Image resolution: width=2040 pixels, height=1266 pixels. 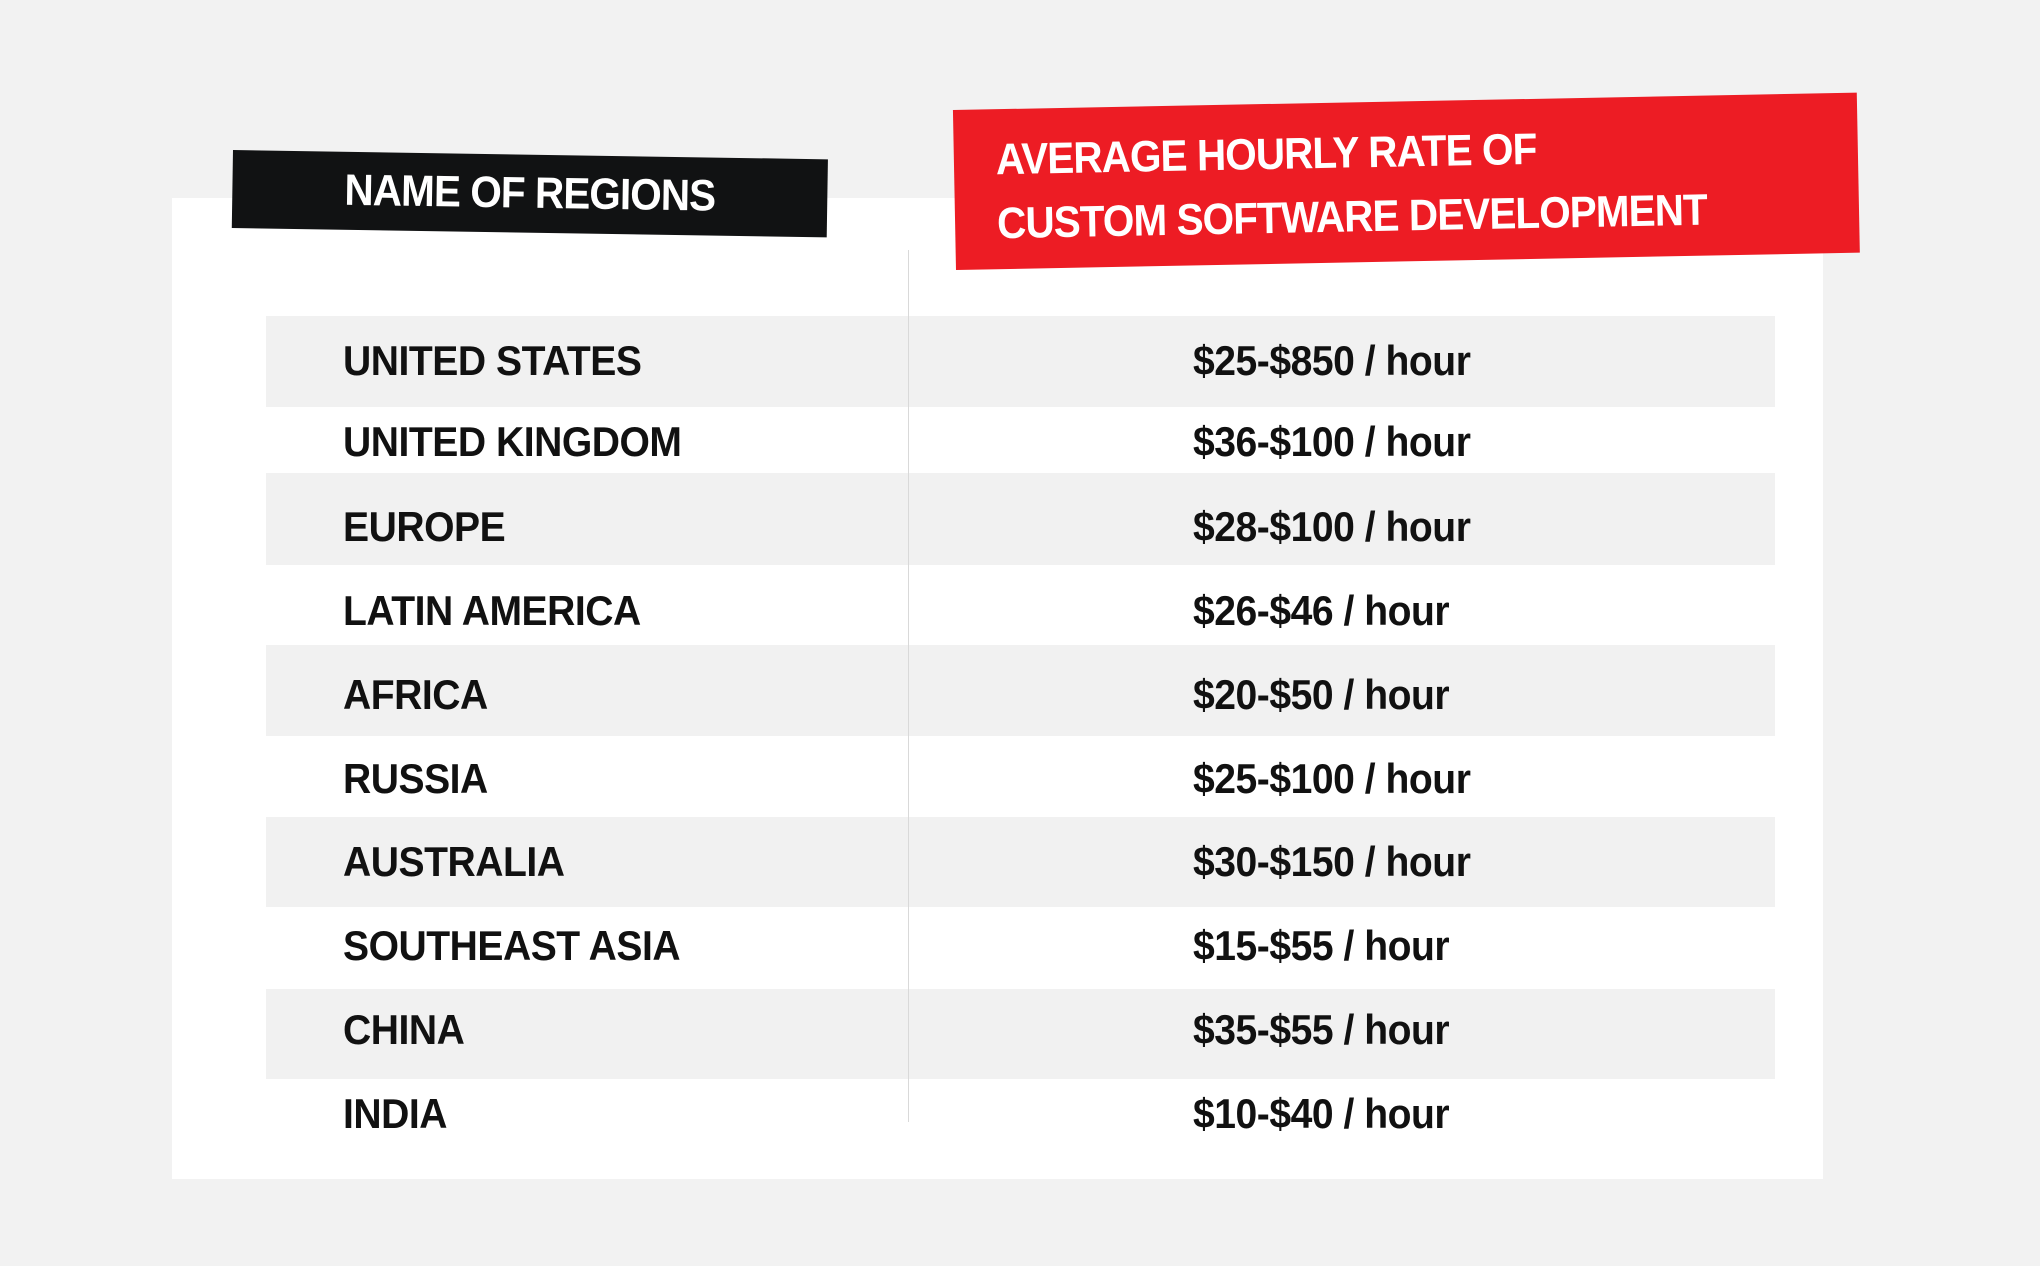 What do you see at coordinates (1352, 217) in the screenshot?
I see `rate-header-line2: CUSTOM SOFTWARE DEVELOPMENT` at bounding box center [1352, 217].